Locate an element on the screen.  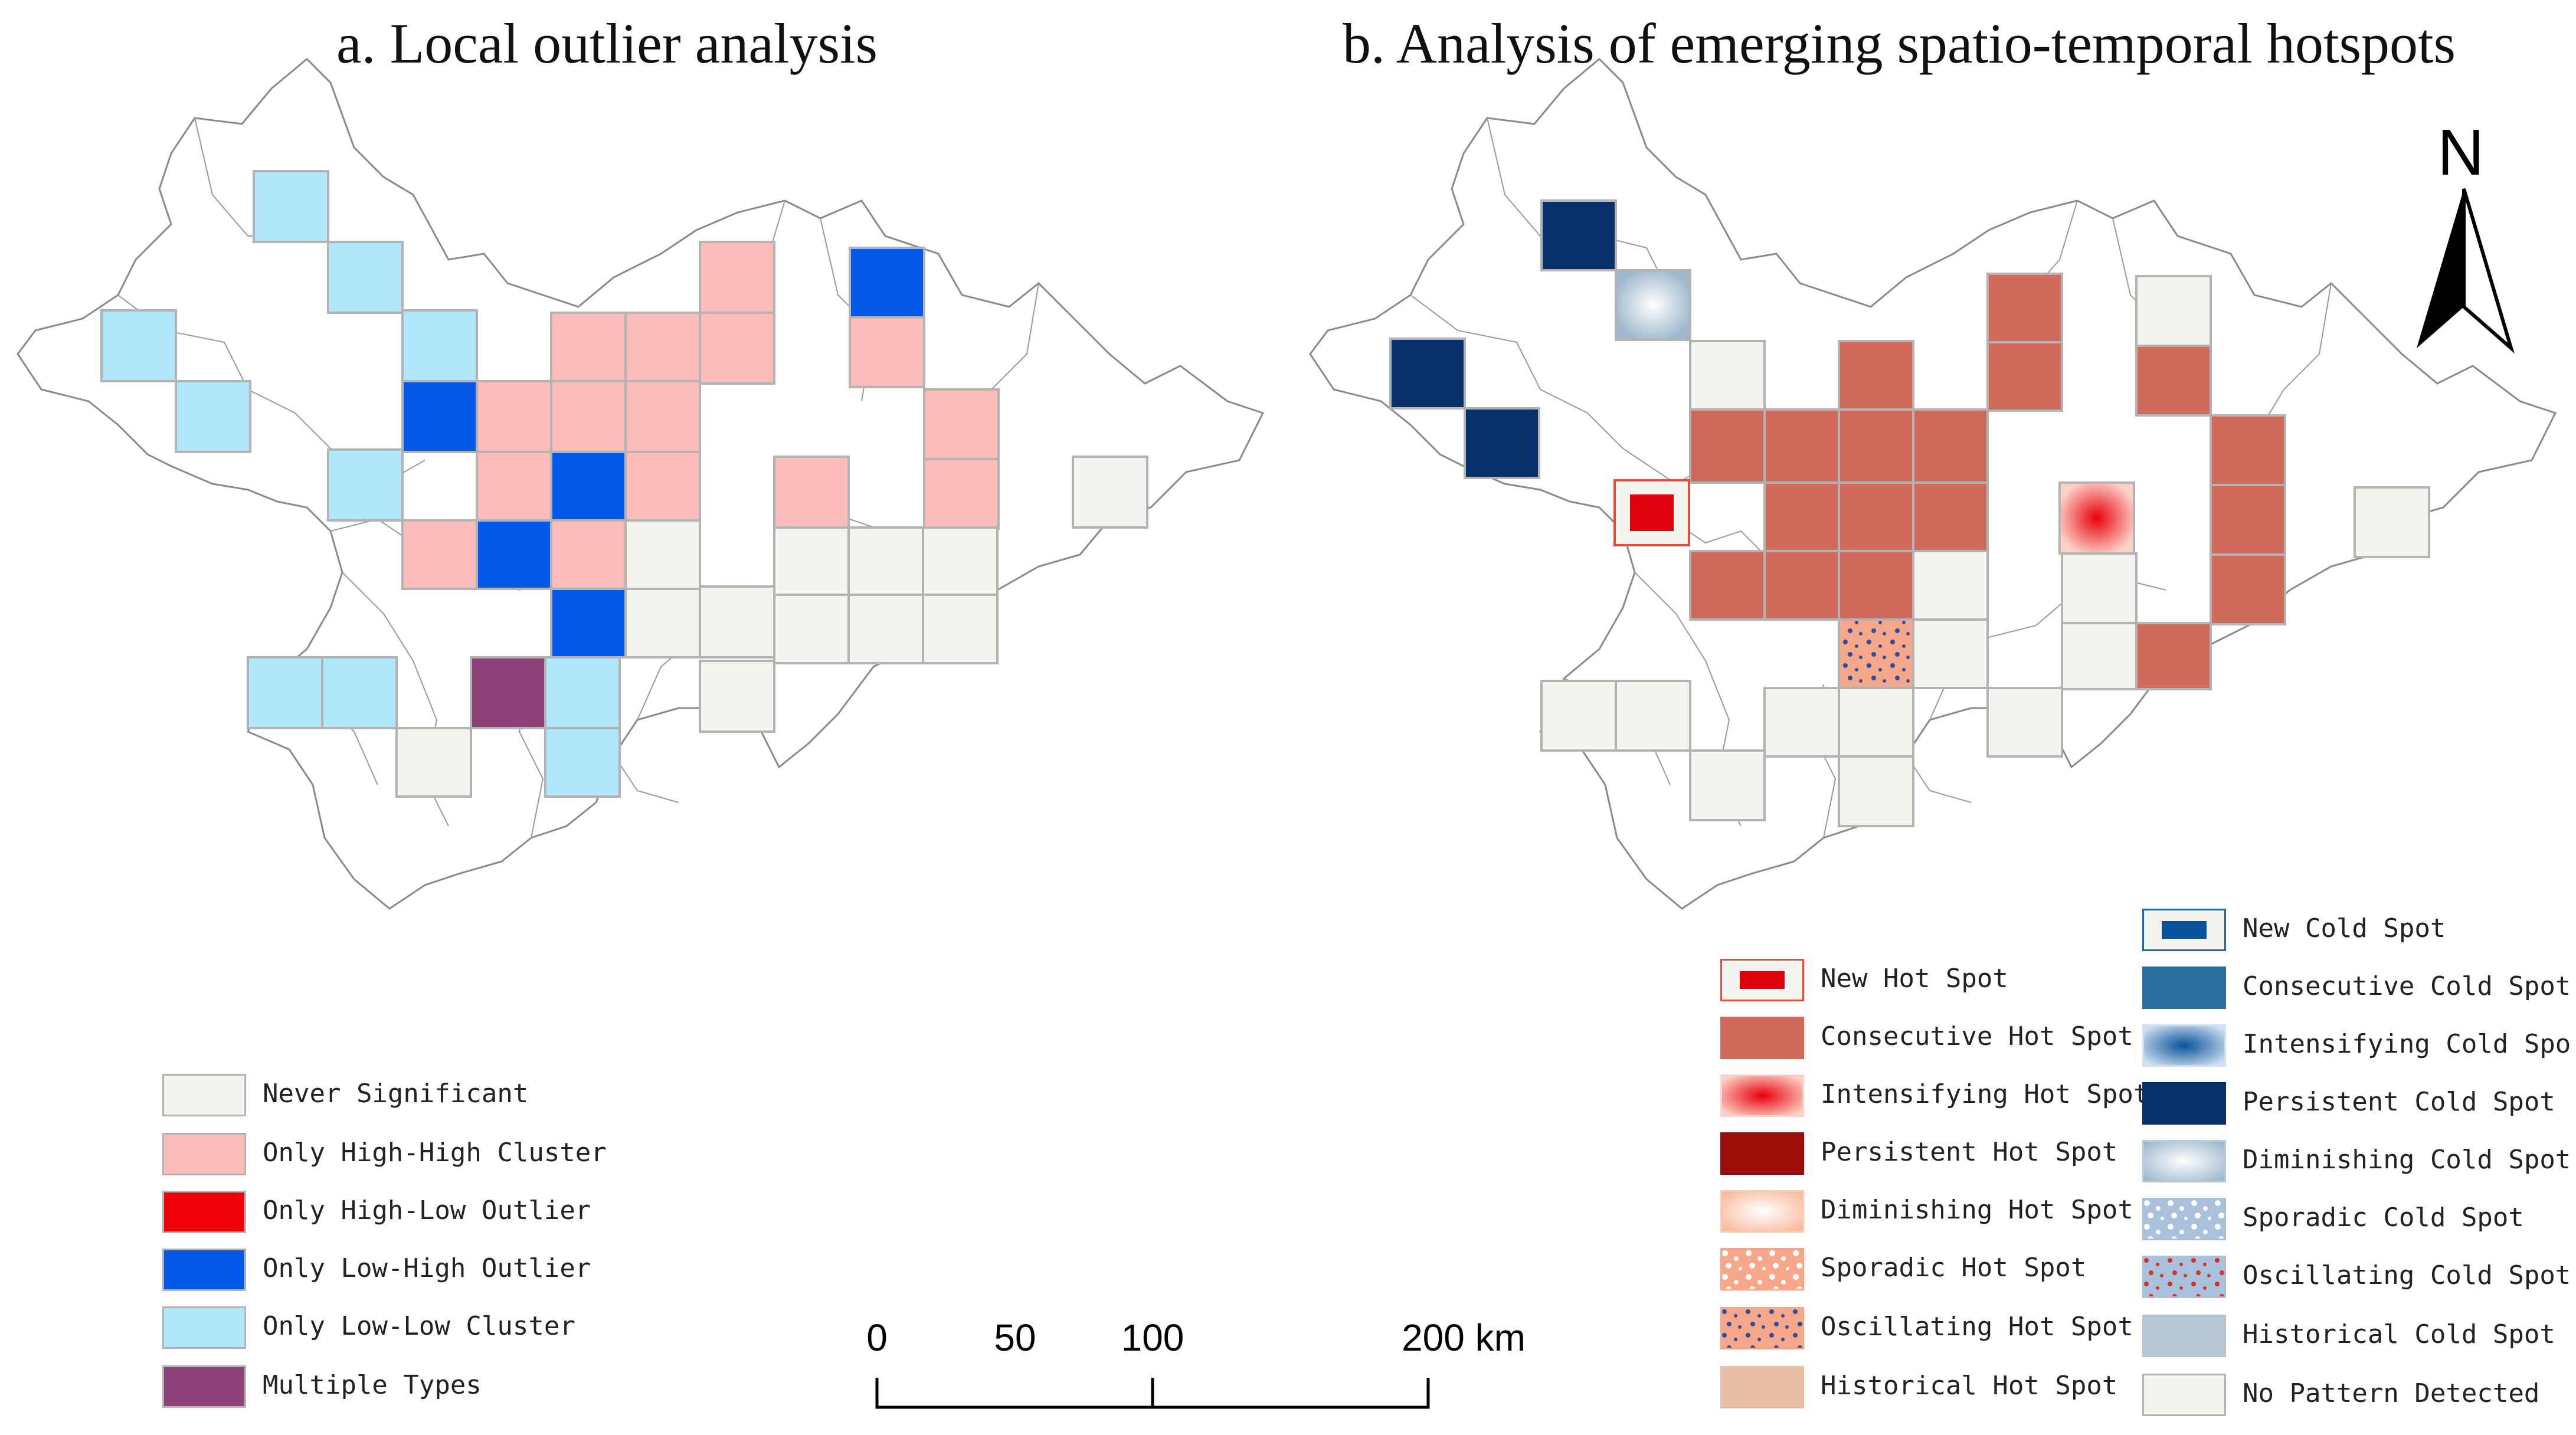
scale-bar-graphic is located at coordinates (1153, 1393).